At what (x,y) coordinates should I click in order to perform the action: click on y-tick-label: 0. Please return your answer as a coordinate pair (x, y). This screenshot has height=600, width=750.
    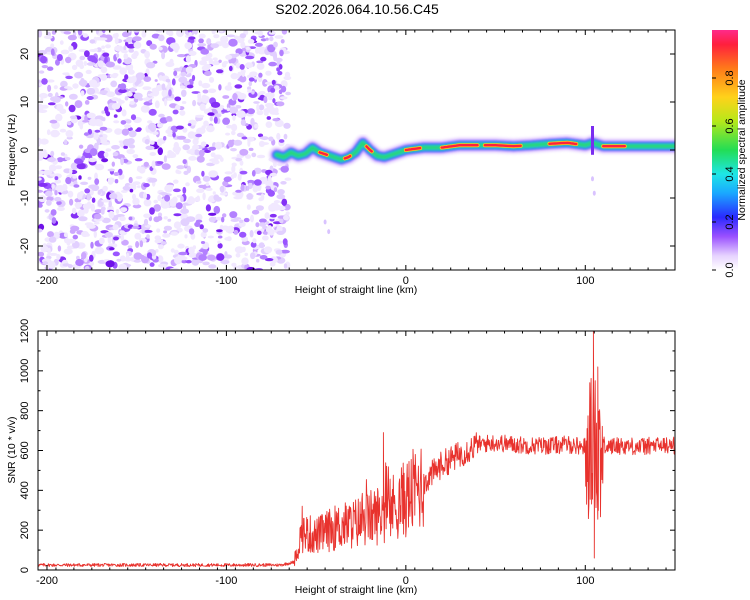
    Looking at the image, I should click on (25, 150).